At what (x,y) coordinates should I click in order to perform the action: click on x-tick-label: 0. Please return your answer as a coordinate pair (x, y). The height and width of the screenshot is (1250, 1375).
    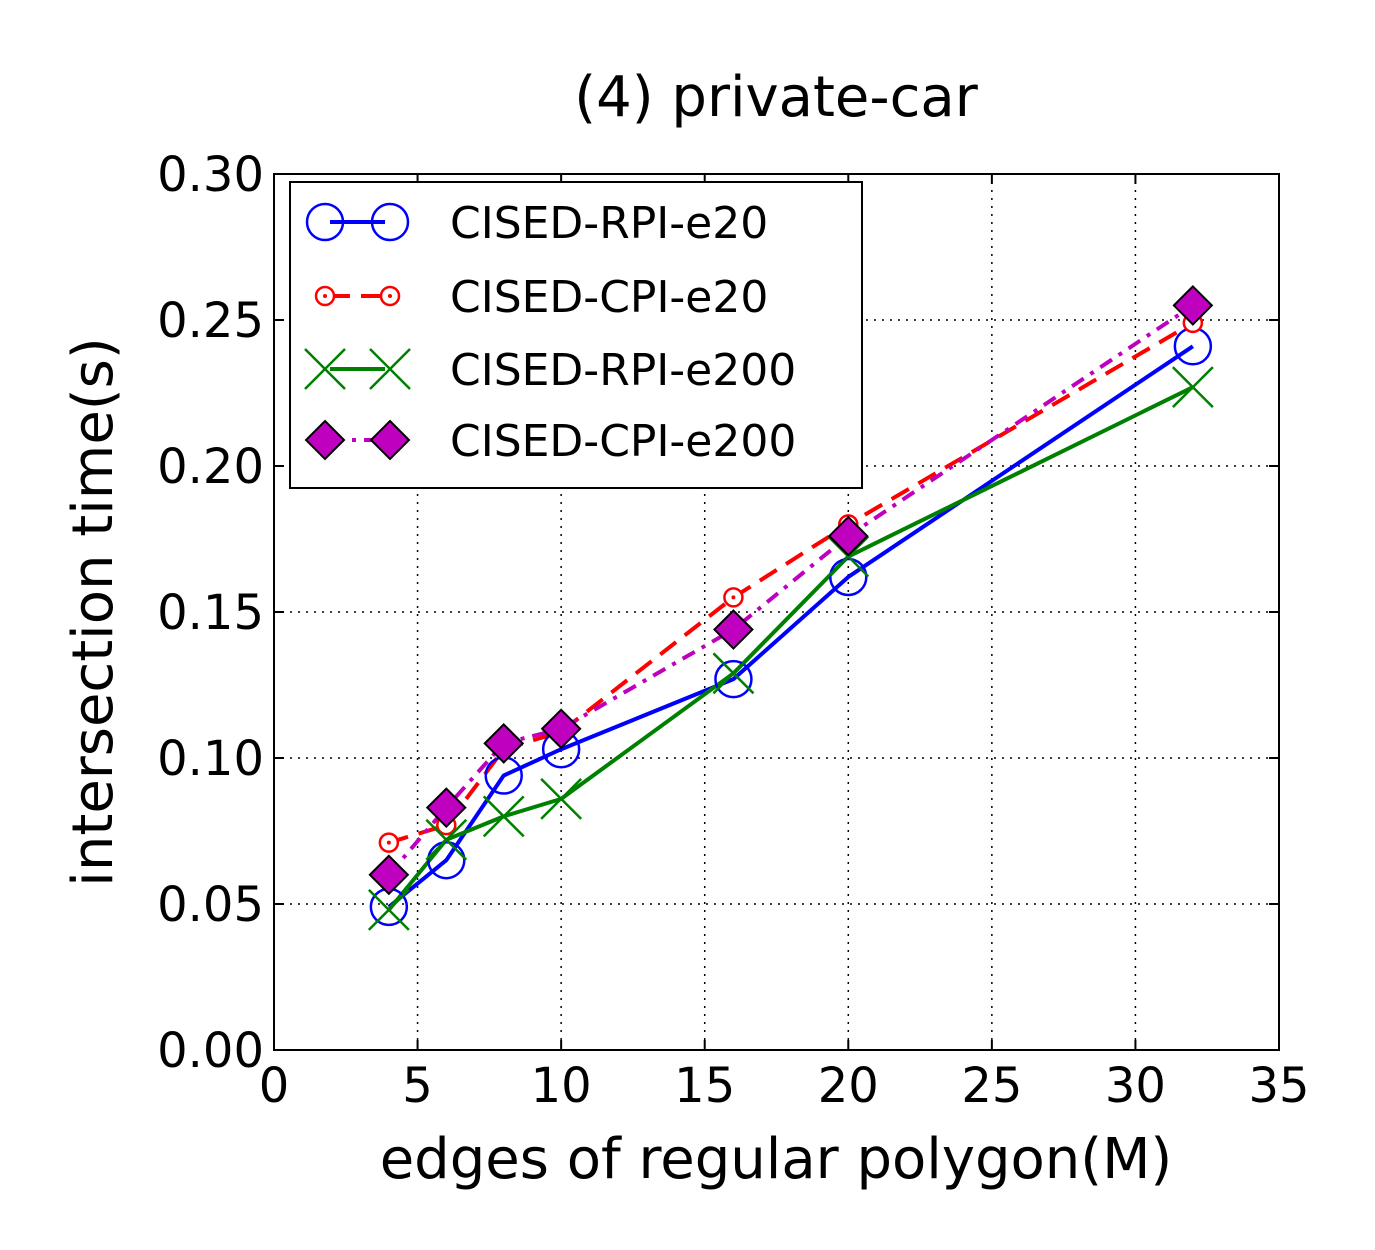
    Looking at the image, I should click on (274, 1086).